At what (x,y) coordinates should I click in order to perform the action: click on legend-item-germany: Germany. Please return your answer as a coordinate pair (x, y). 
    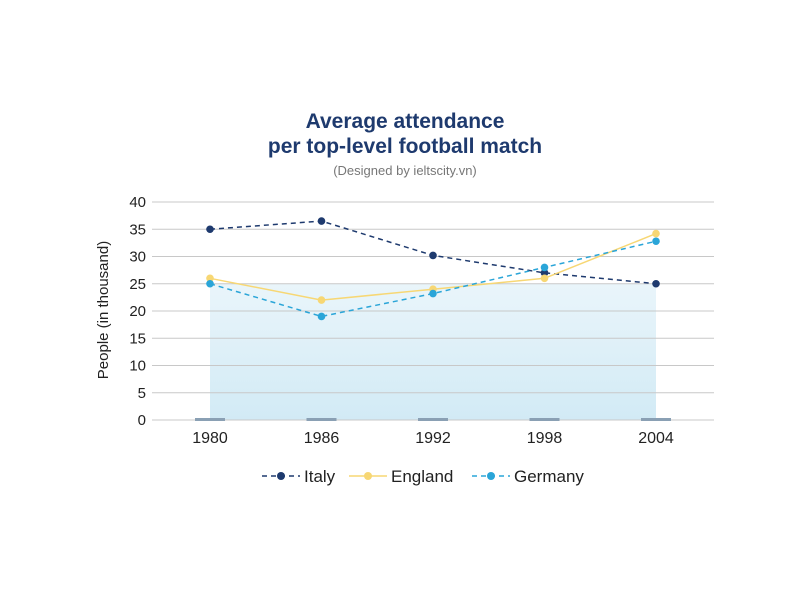
    Looking at the image, I should click on (528, 476).